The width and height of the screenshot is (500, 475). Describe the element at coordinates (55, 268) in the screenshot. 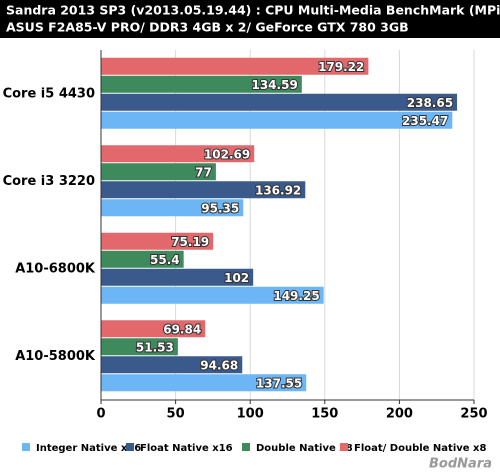

I see `y-tick-label: A10-6800K` at that location.